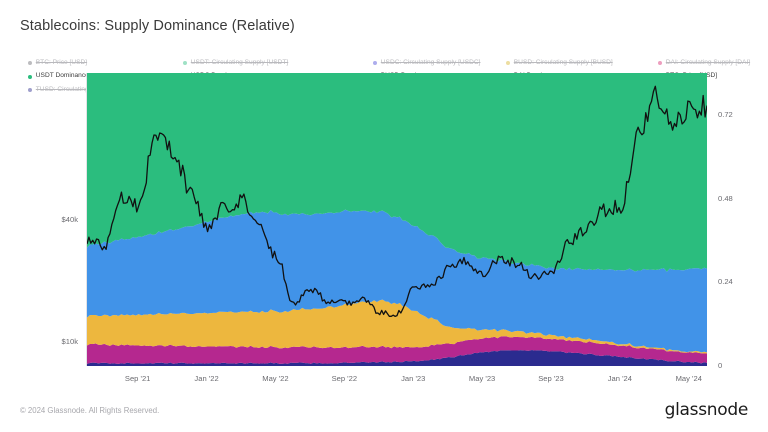 This screenshot has height=432, width=768. I want to click on legend-item-dai-circulating-supply-dai: DAI: Circulating Supply [DAI], so click(704, 63).